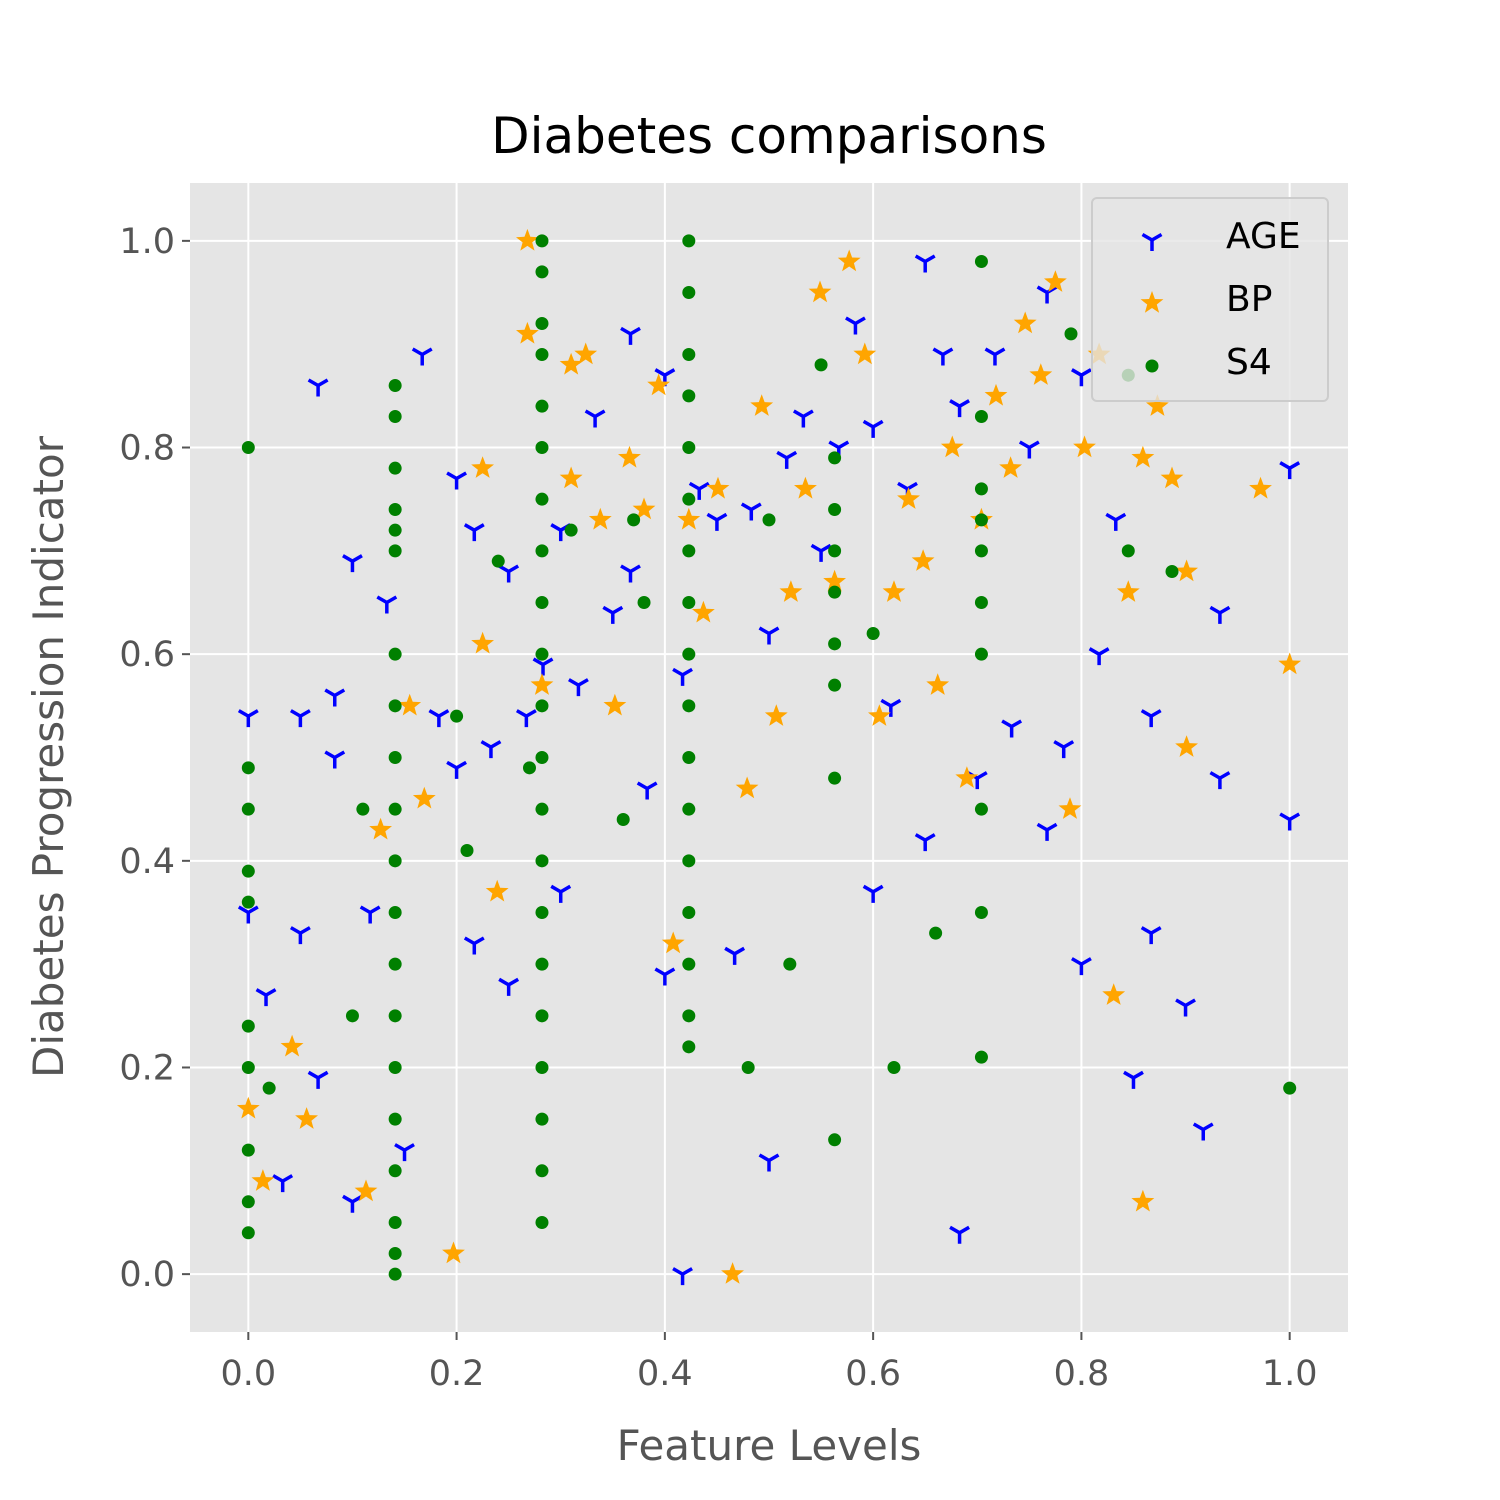  What do you see at coordinates (1263, 236) in the screenshot?
I see `legend-label-age: AGE` at bounding box center [1263, 236].